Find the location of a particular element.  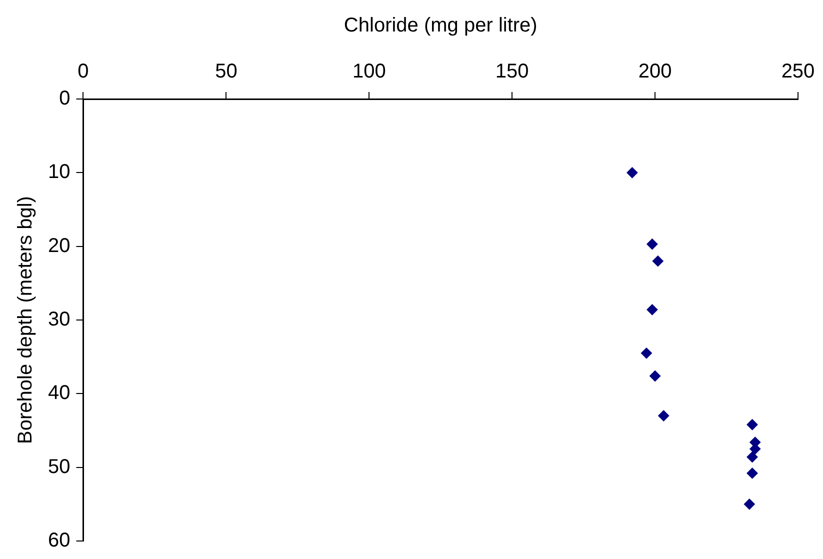

y-tick-label: 20 is located at coordinates (59, 245).